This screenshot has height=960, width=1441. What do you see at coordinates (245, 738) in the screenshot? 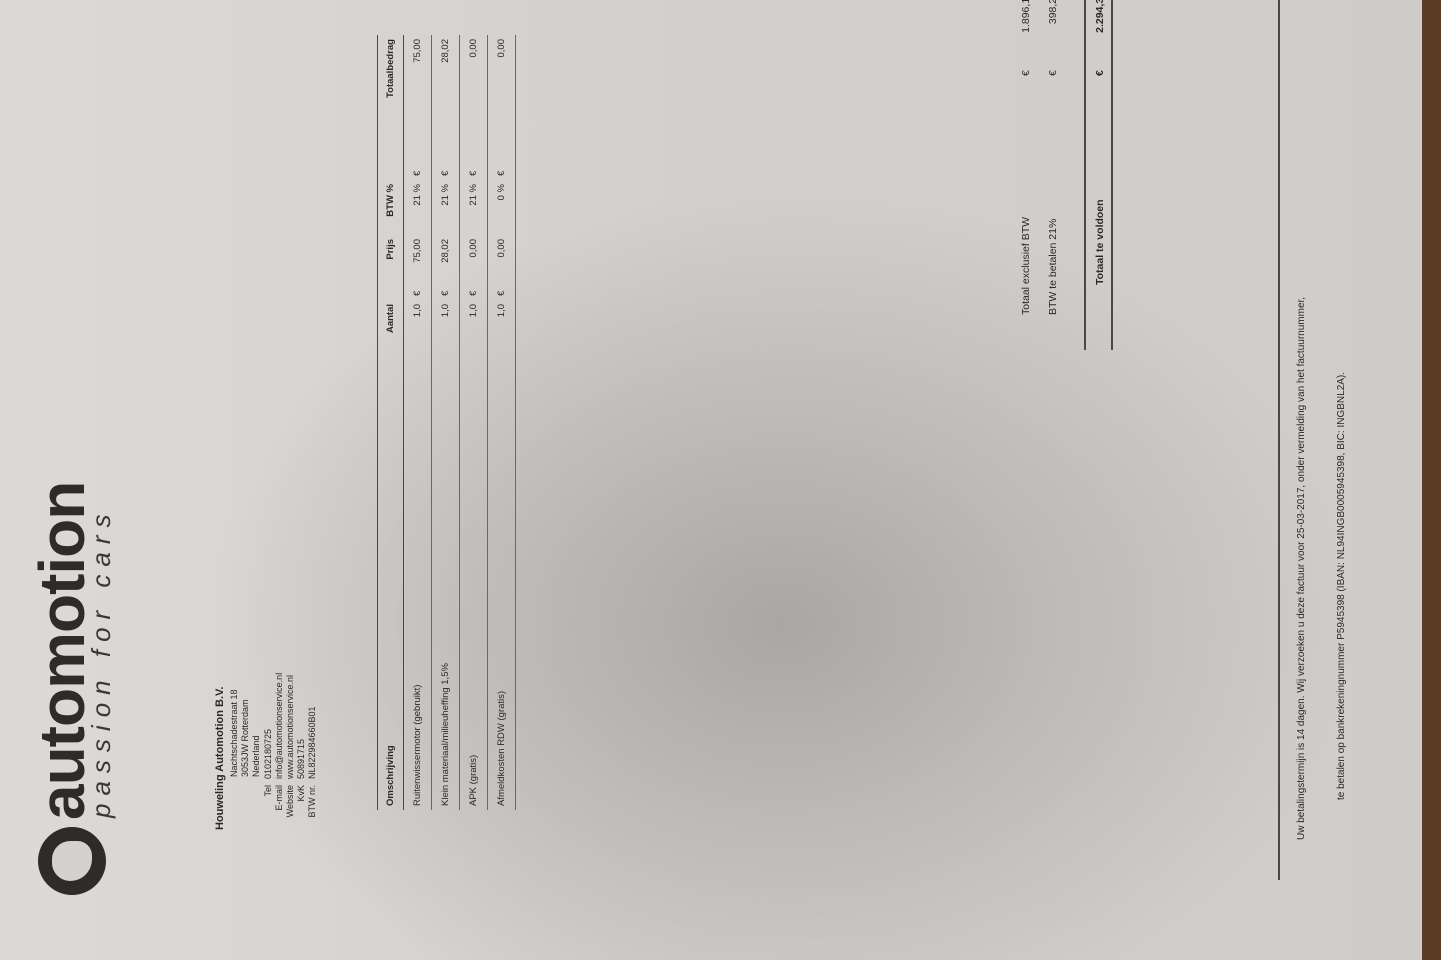
I see `address-line: 3053JW Rotterdam` at bounding box center [245, 738].